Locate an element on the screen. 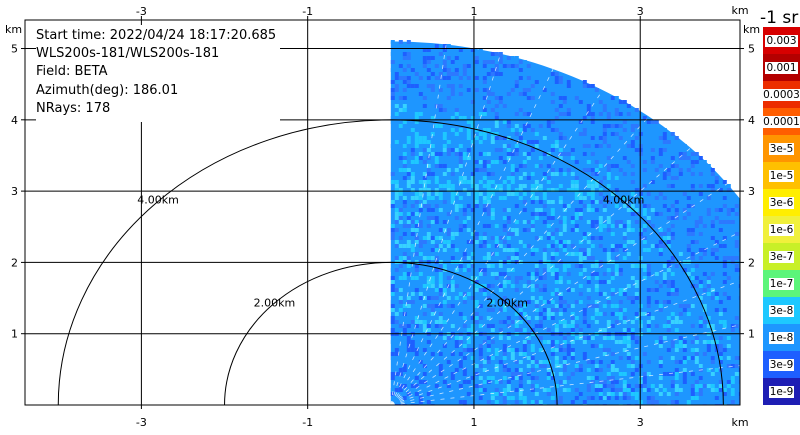 The height and width of the screenshot is (435, 800). colorbar-tick-label: 3e-5 is located at coordinates (781, 148).